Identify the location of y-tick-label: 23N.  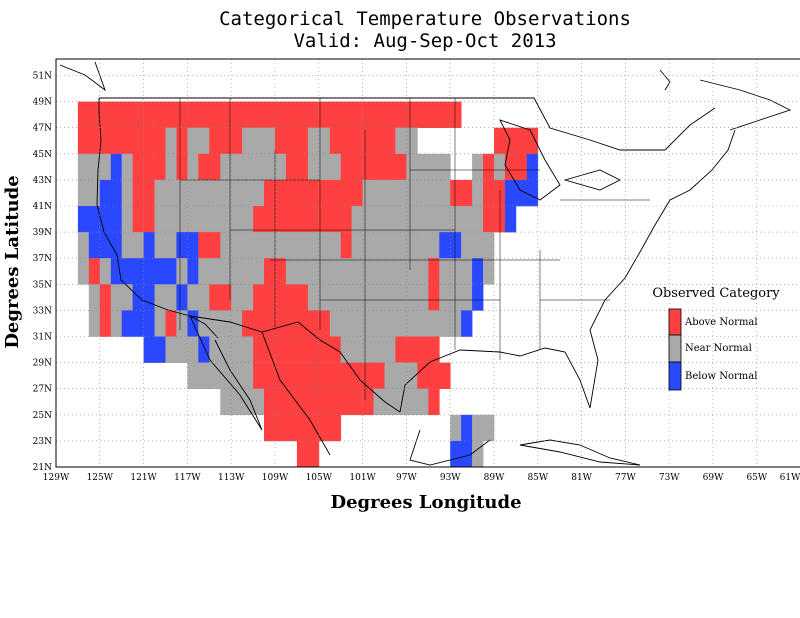
(42, 442).